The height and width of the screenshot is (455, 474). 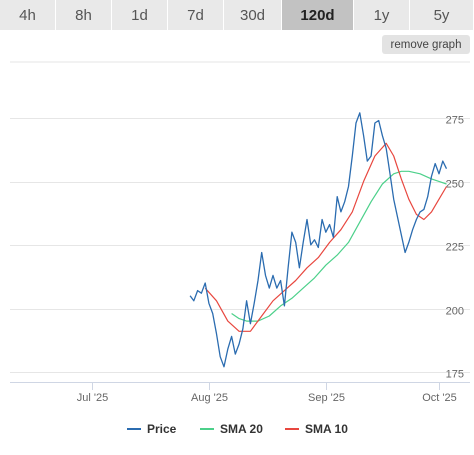 What do you see at coordinates (318, 15) in the screenshot?
I see `tab-120d: 120d` at bounding box center [318, 15].